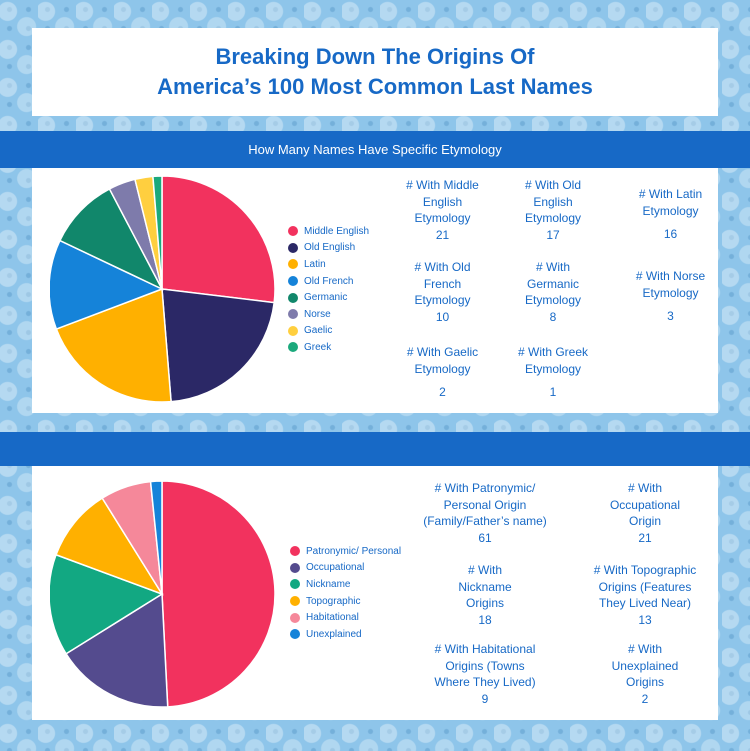 This screenshot has width=750, height=751. I want to click on stat-label: # With Occupational Origin, so click(645, 504).